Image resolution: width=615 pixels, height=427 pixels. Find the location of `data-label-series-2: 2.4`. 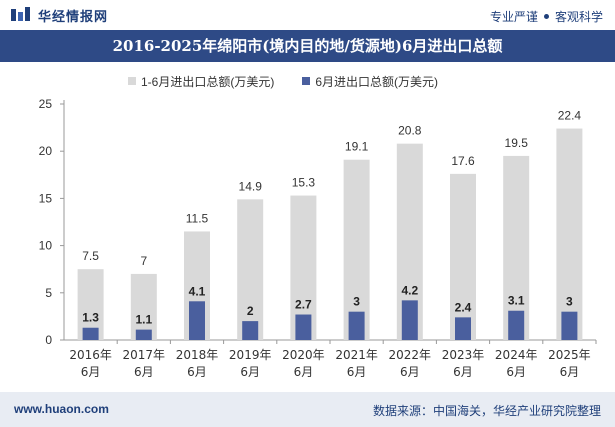

data-label-series-2: 2.4 is located at coordinates (463, 307).